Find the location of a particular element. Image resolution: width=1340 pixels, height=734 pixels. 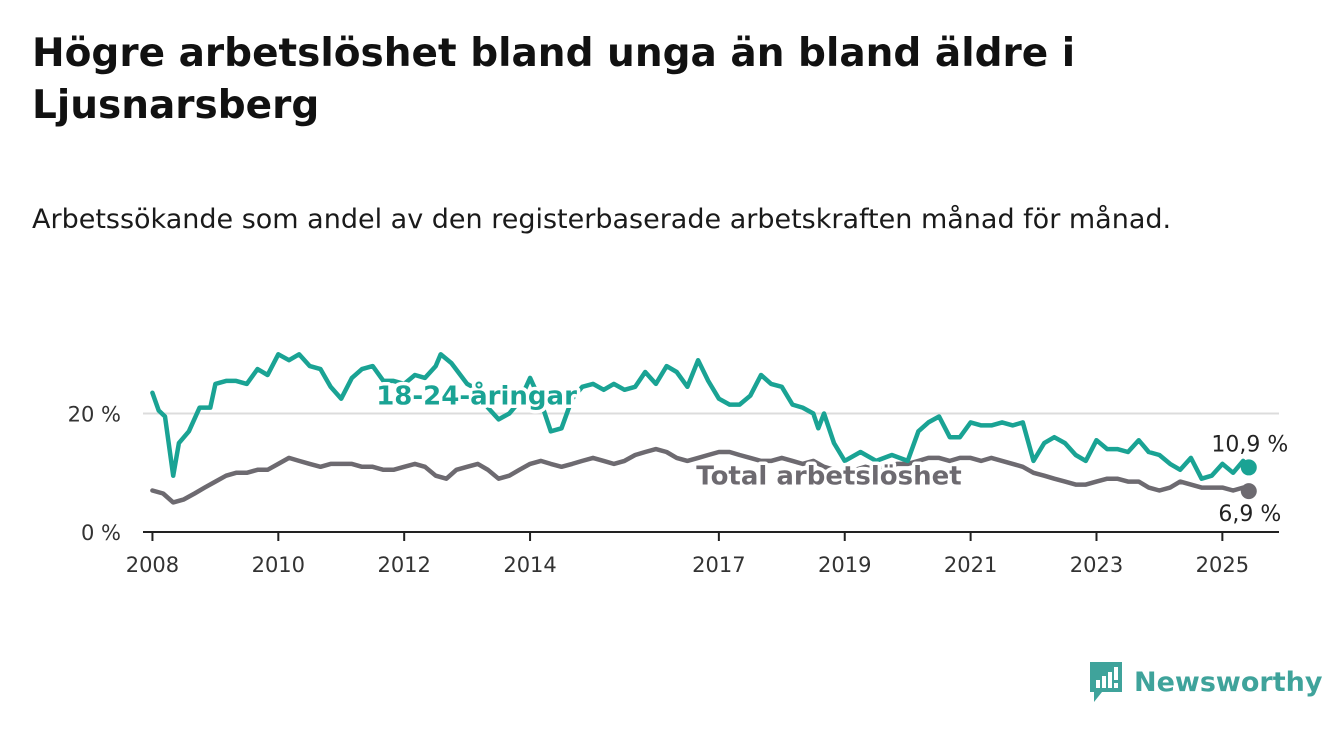

y-tick-label: 20 % is located at coordinates (94, 415).